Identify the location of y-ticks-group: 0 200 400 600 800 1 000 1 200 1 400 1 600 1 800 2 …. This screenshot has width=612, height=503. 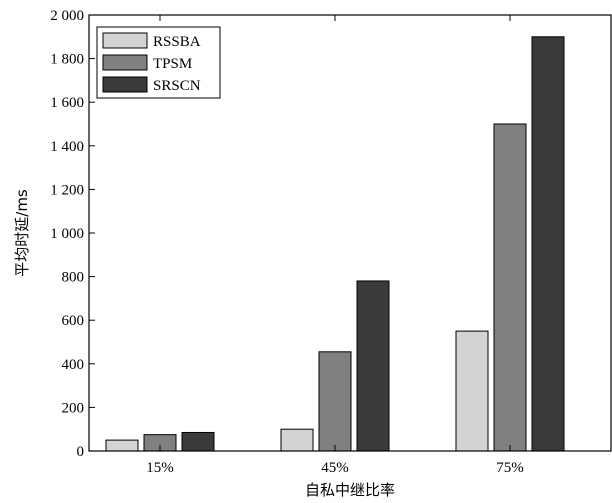
(72, 234).